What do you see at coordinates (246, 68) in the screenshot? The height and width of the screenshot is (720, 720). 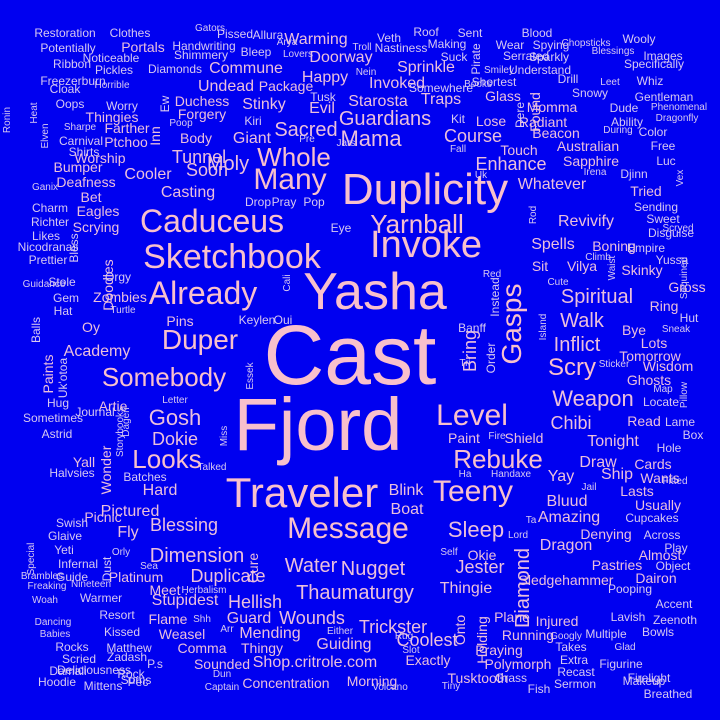 I see `word-commune: Commune` at bounding box center [246, 68].